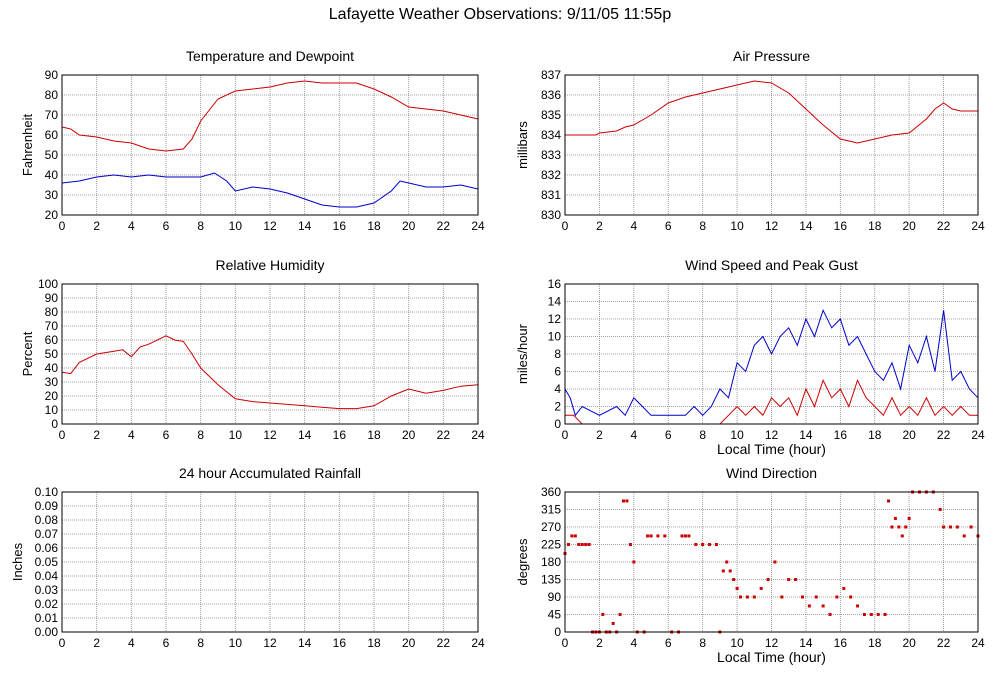 This screenshot has width=1000, height=680. I want to click on y-tick-label: 315, so click(551, 510).